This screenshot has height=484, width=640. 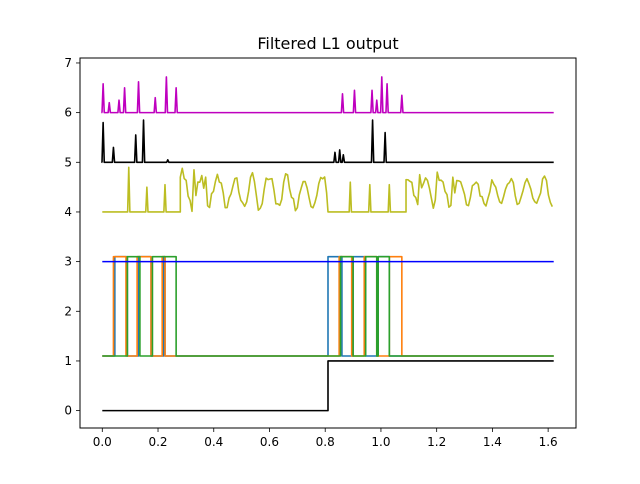 I want to click on y-tick-label: 6, so click(x=68, y=113).